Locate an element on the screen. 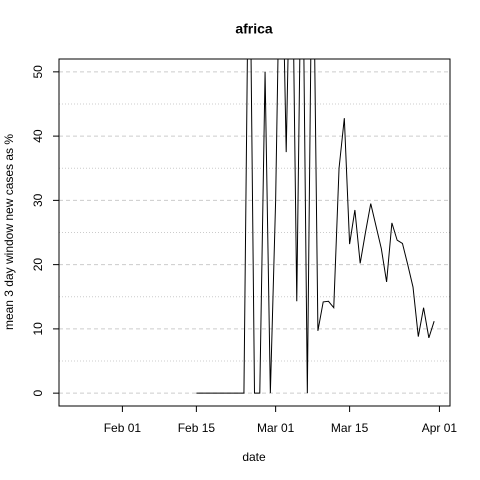  y-axis-label: mean 3 day window new cases as % is located at coordinates (9, 232).